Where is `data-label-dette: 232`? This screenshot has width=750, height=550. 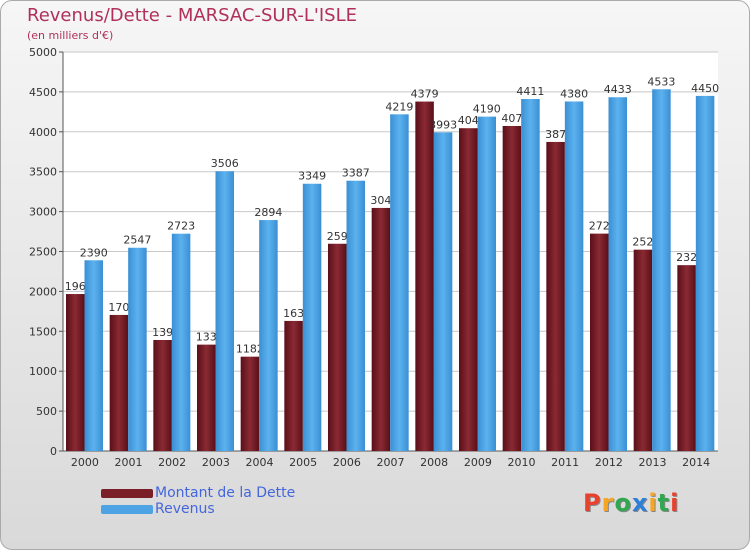 data-label-dette: 232 is located at coordinates (686, 257).